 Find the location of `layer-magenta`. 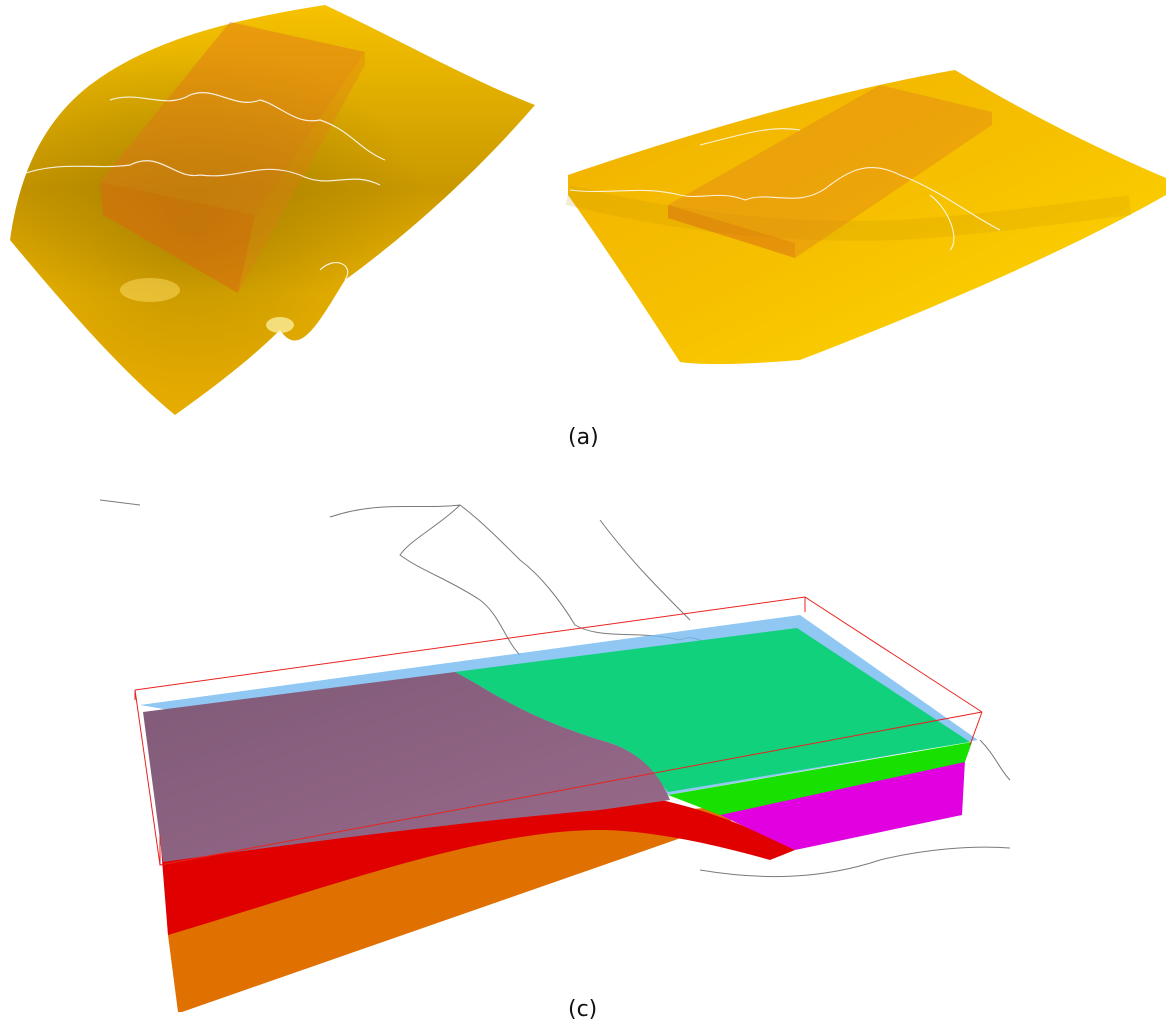

layer-magenta is located at coordinates (842, 805).